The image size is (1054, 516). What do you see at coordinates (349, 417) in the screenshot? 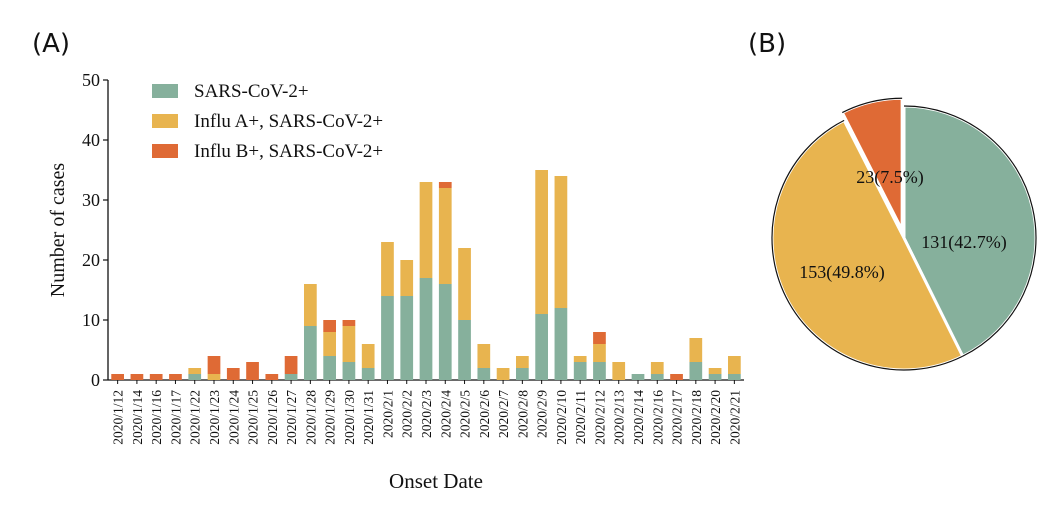
I see `x-tick-label: 2020/1/30` at bounding box center [349, 417].